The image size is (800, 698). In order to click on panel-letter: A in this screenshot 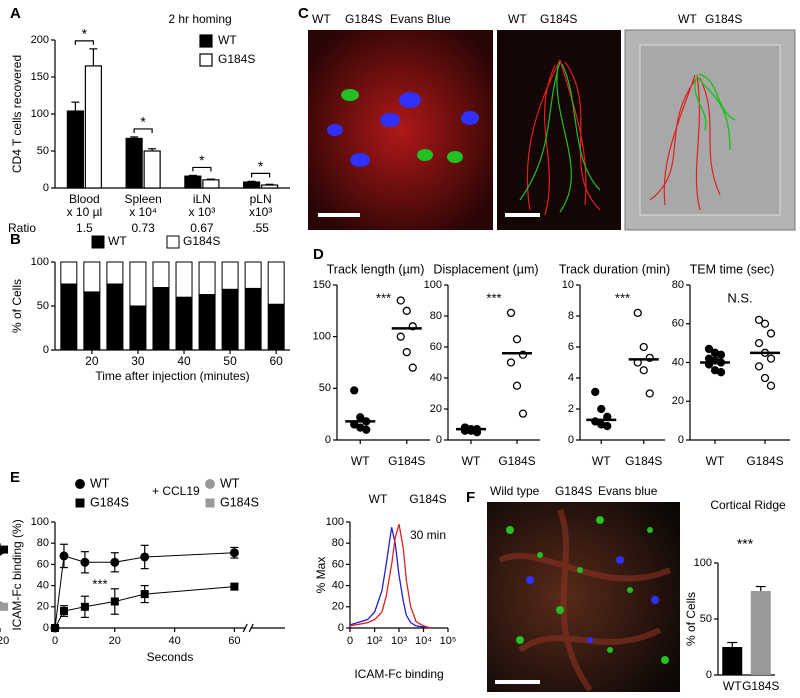, I will do `click(15, 13)`.